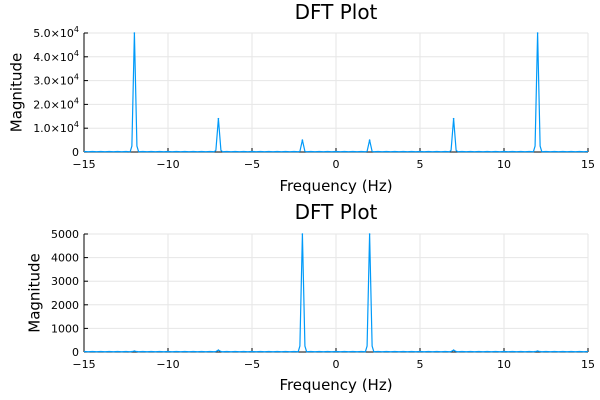 This screenshot has width=600, height=400. Describe the element at coordinates (56, 80) in the screenshot. I see `y-tick-label: 3.0×10⁴` at that location.